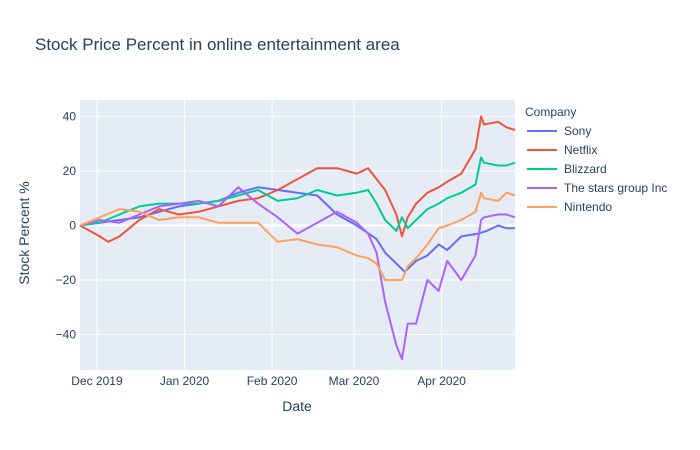 This screenshot has width=700, height=450. What do you see at coordinates (66, 335) in the screenshot?
I see `y-tick-label: −40` at bounding box center [66, 335].